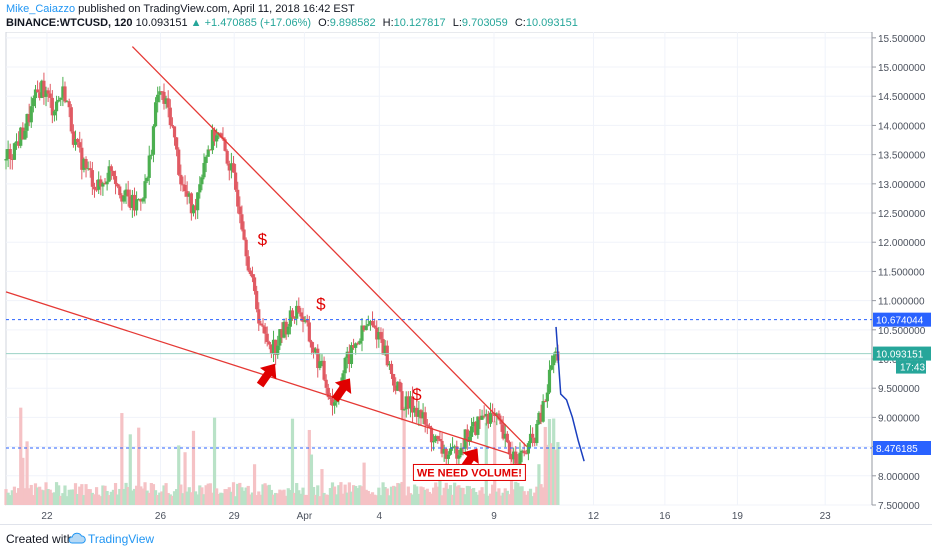 This screenshot has height=551, width=932. I want to click on close-value: 10.093151, so click(551, 23).